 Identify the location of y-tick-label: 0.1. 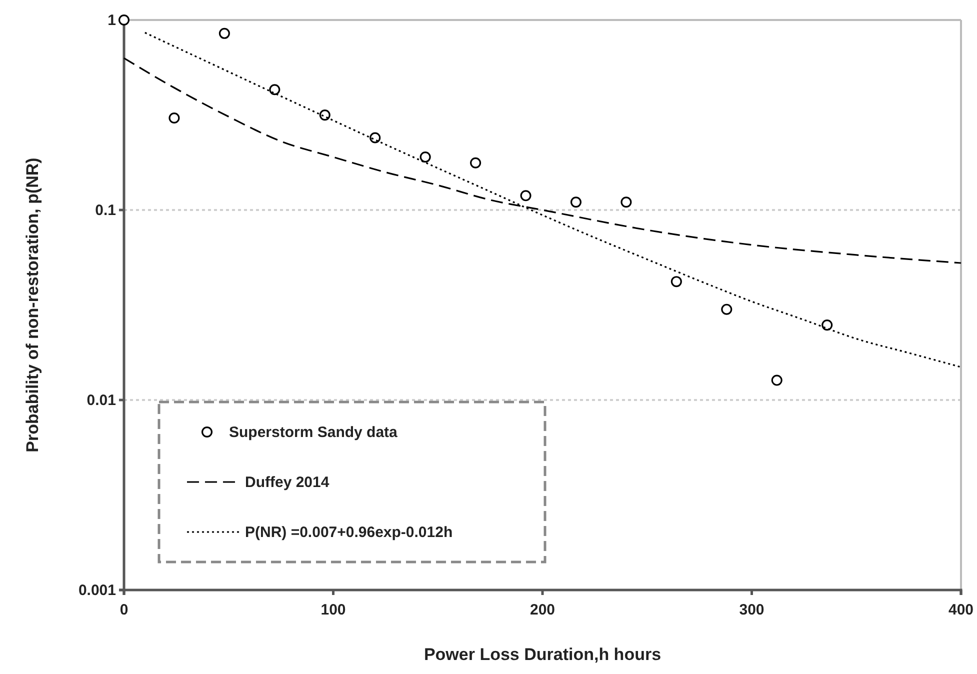
(105, 210).